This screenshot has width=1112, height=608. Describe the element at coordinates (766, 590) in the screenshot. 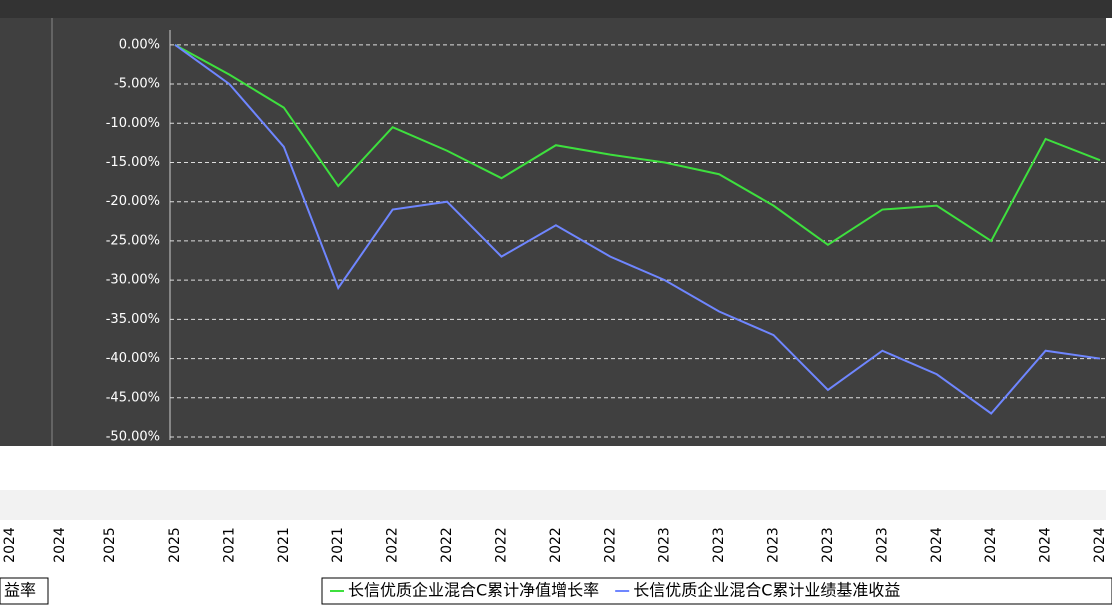

I see `legend-label: 长信优质企业混合C累计业绩基准收益` at that location.